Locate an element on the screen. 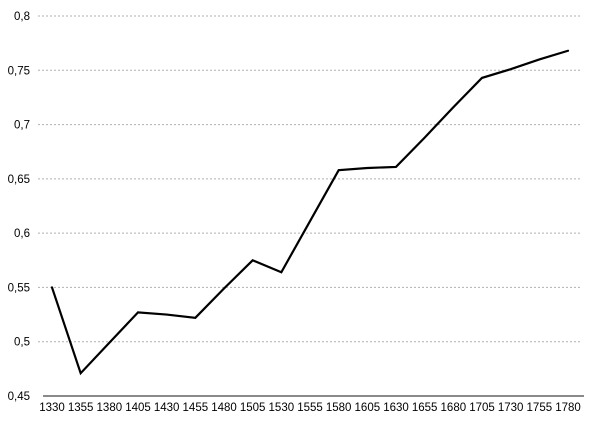 The width and height of the screenshot is (600, 424). x-tick-label: 1705 is located at coordinates (482, 408).